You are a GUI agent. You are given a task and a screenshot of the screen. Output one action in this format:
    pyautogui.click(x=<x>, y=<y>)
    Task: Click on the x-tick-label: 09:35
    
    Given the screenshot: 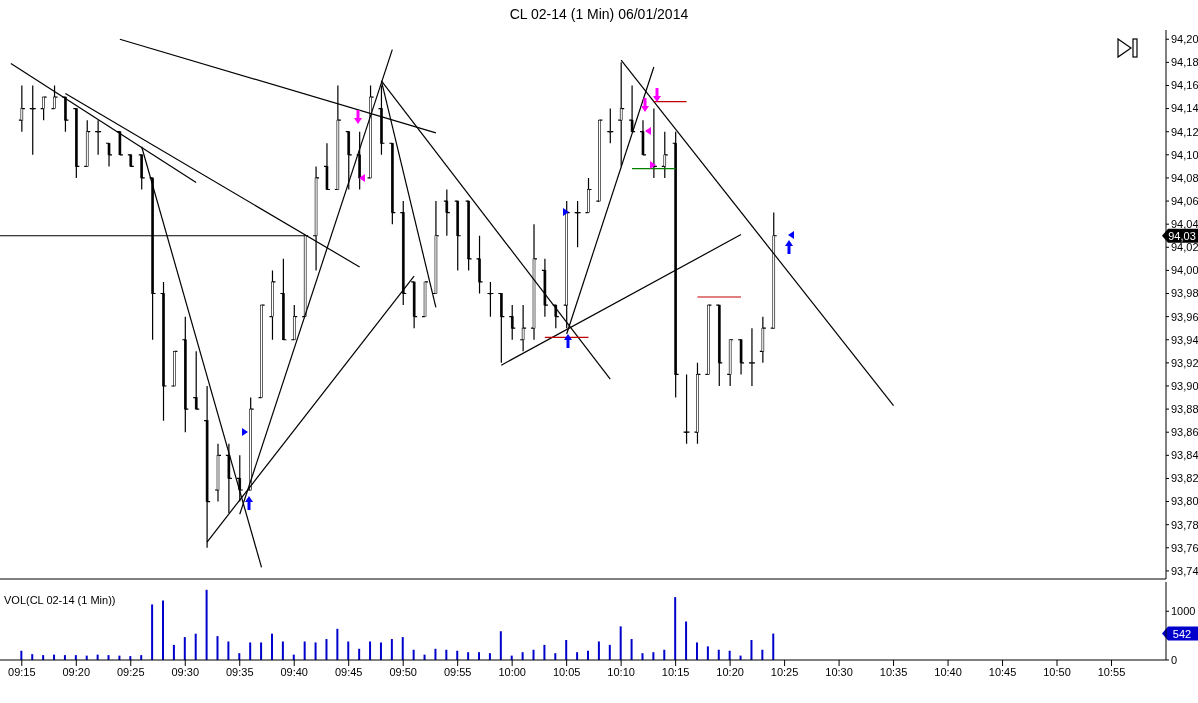 What is the action you would take?
    pyautogui.click(x=239, y=671)
    